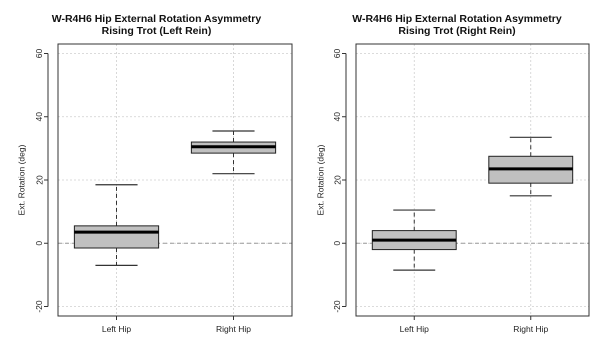  I want to click on chart-subtitle: Rising Trot (Left Rein), so click(156, 31).